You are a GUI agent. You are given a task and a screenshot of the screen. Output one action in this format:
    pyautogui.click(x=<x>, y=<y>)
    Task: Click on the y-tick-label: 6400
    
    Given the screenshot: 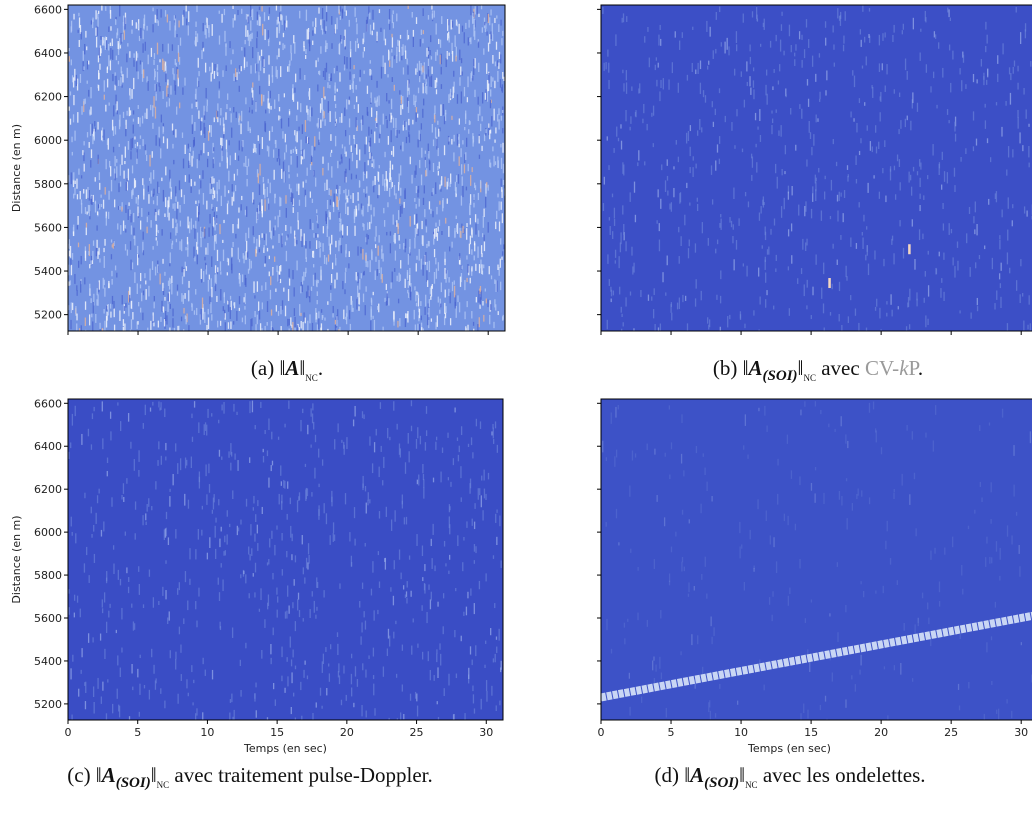 What is the action you would take?
    pyautogui.click(x=48, y=53)
    